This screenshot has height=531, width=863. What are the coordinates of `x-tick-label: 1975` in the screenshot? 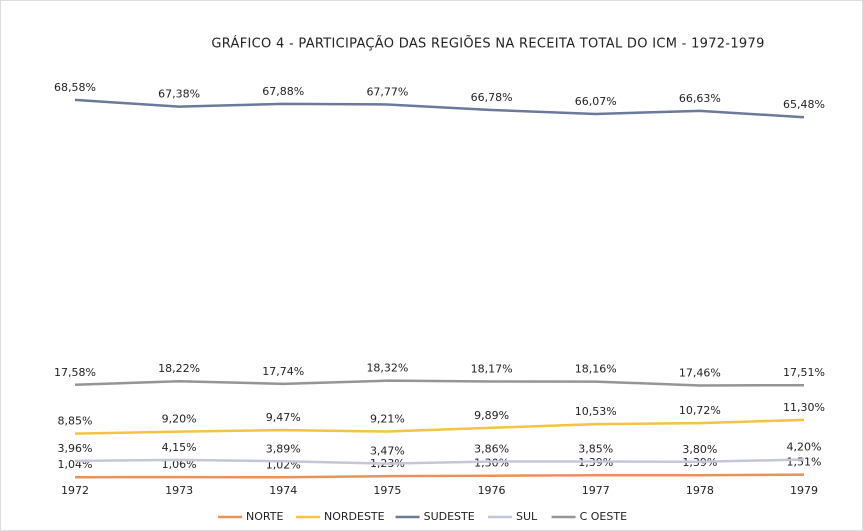 It's located at (387, 490).